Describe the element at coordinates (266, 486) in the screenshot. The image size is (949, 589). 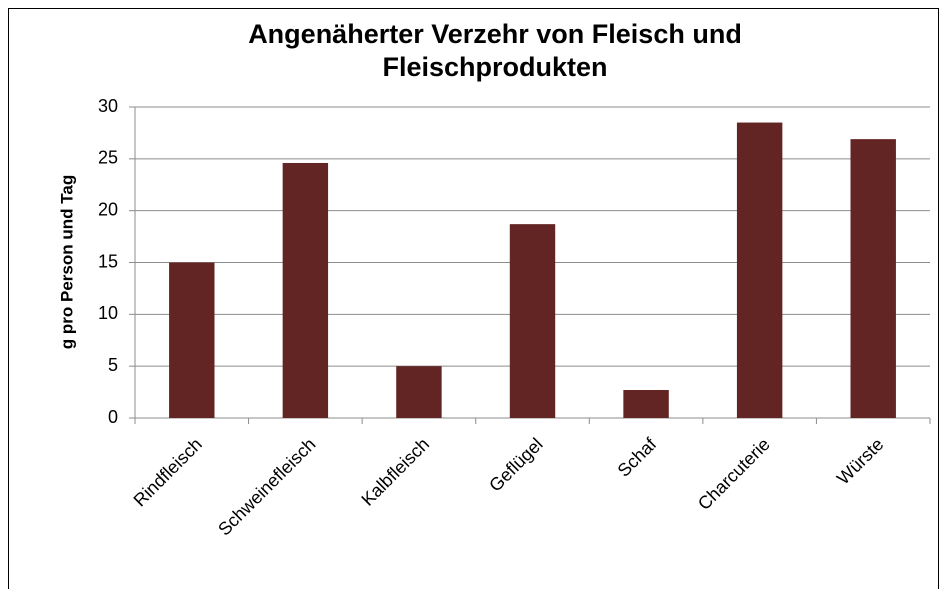
I see `x-tick-label: Schweinefleisch` at that location.